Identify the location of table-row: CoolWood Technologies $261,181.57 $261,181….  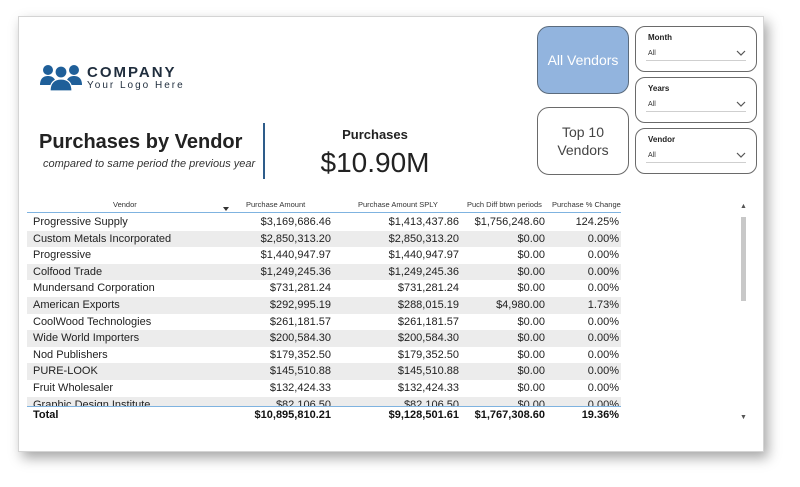
(324, 322).